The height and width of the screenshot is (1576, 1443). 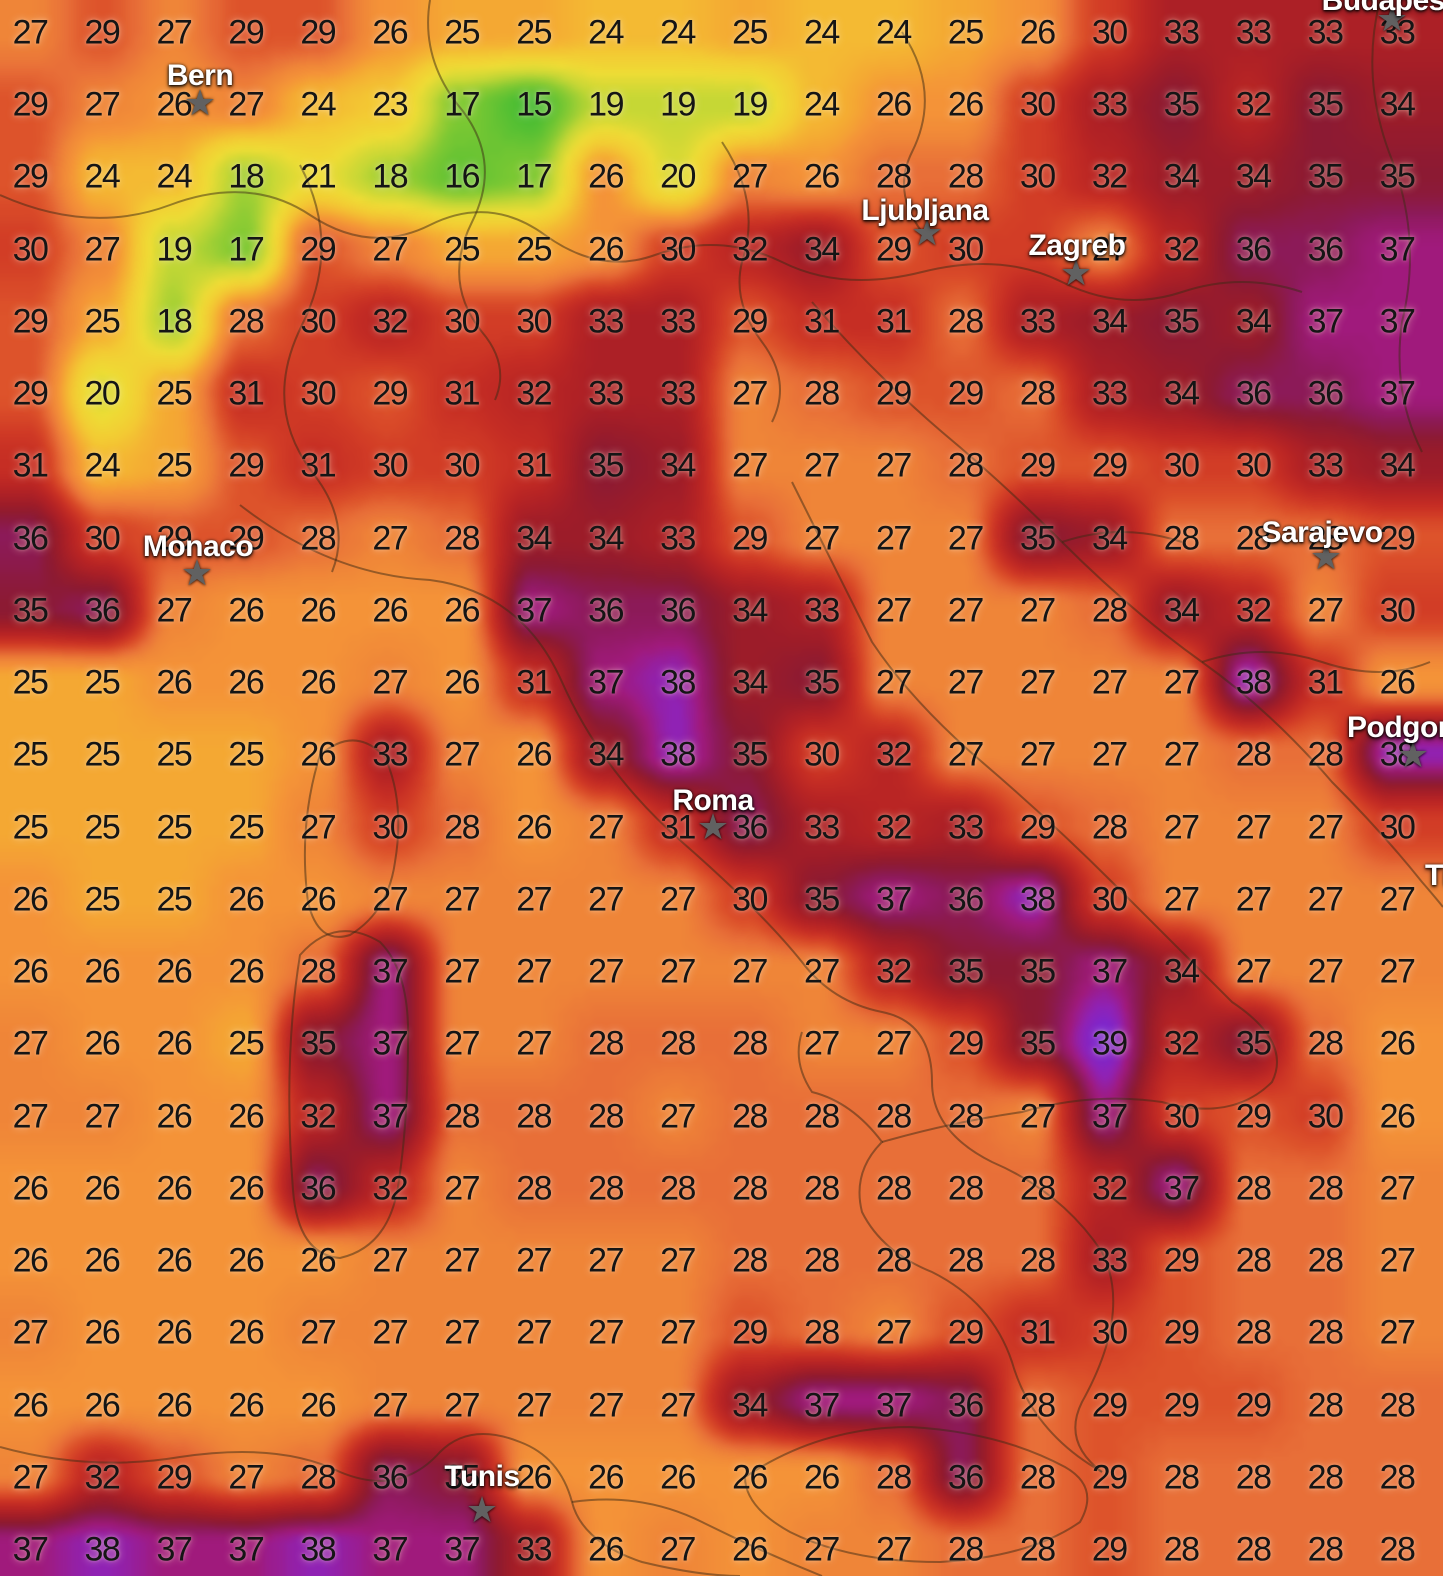 What do you see at coordinates (246, 249) in the screenshot?
I see `temp-value: 17` at bounding box center [246, 249].